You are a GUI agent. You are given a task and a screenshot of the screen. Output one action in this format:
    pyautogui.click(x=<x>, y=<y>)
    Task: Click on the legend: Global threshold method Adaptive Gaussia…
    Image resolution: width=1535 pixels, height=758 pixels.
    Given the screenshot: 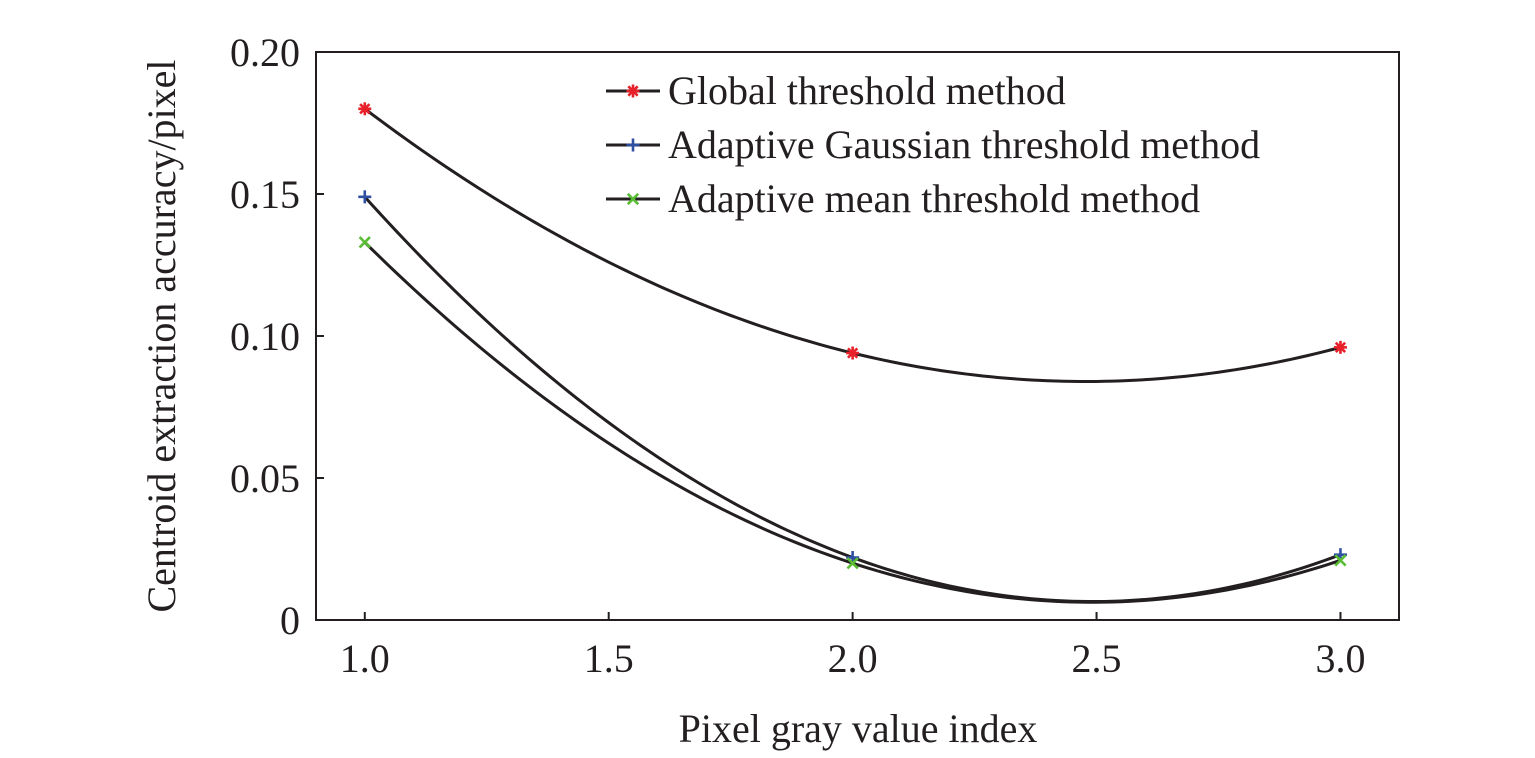 What is the action you would take?
    pyautogui.click(x=933, y=144)
    